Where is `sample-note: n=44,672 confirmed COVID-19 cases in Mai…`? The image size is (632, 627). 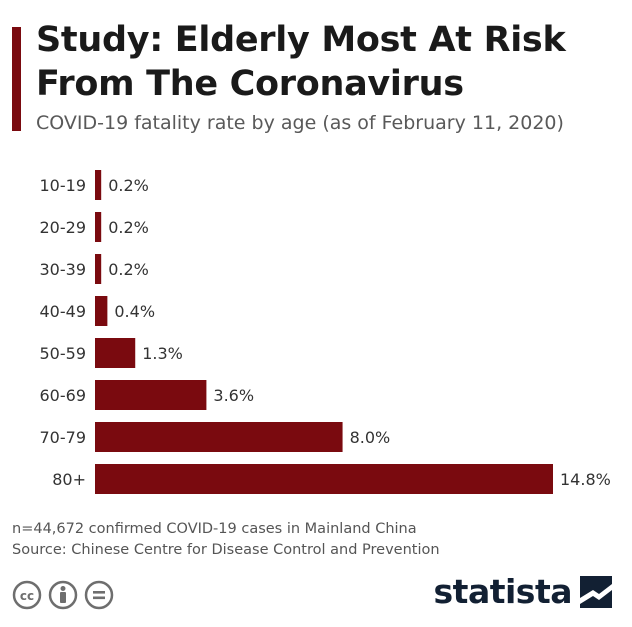 sample-note: n=44,672 confirmed COVID-19 cases in Mai… is located at coordinates (214, 529).